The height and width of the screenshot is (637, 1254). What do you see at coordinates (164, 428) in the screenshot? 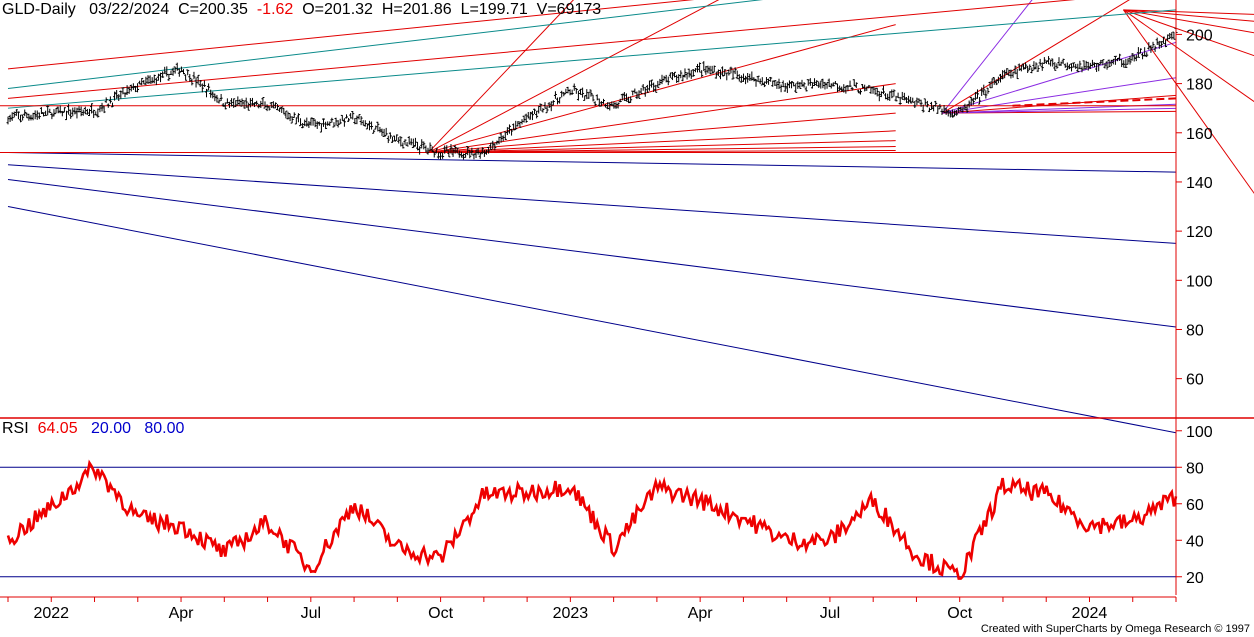
I see `rsi-level-high: 80.00` at bounding box center [164, 428].